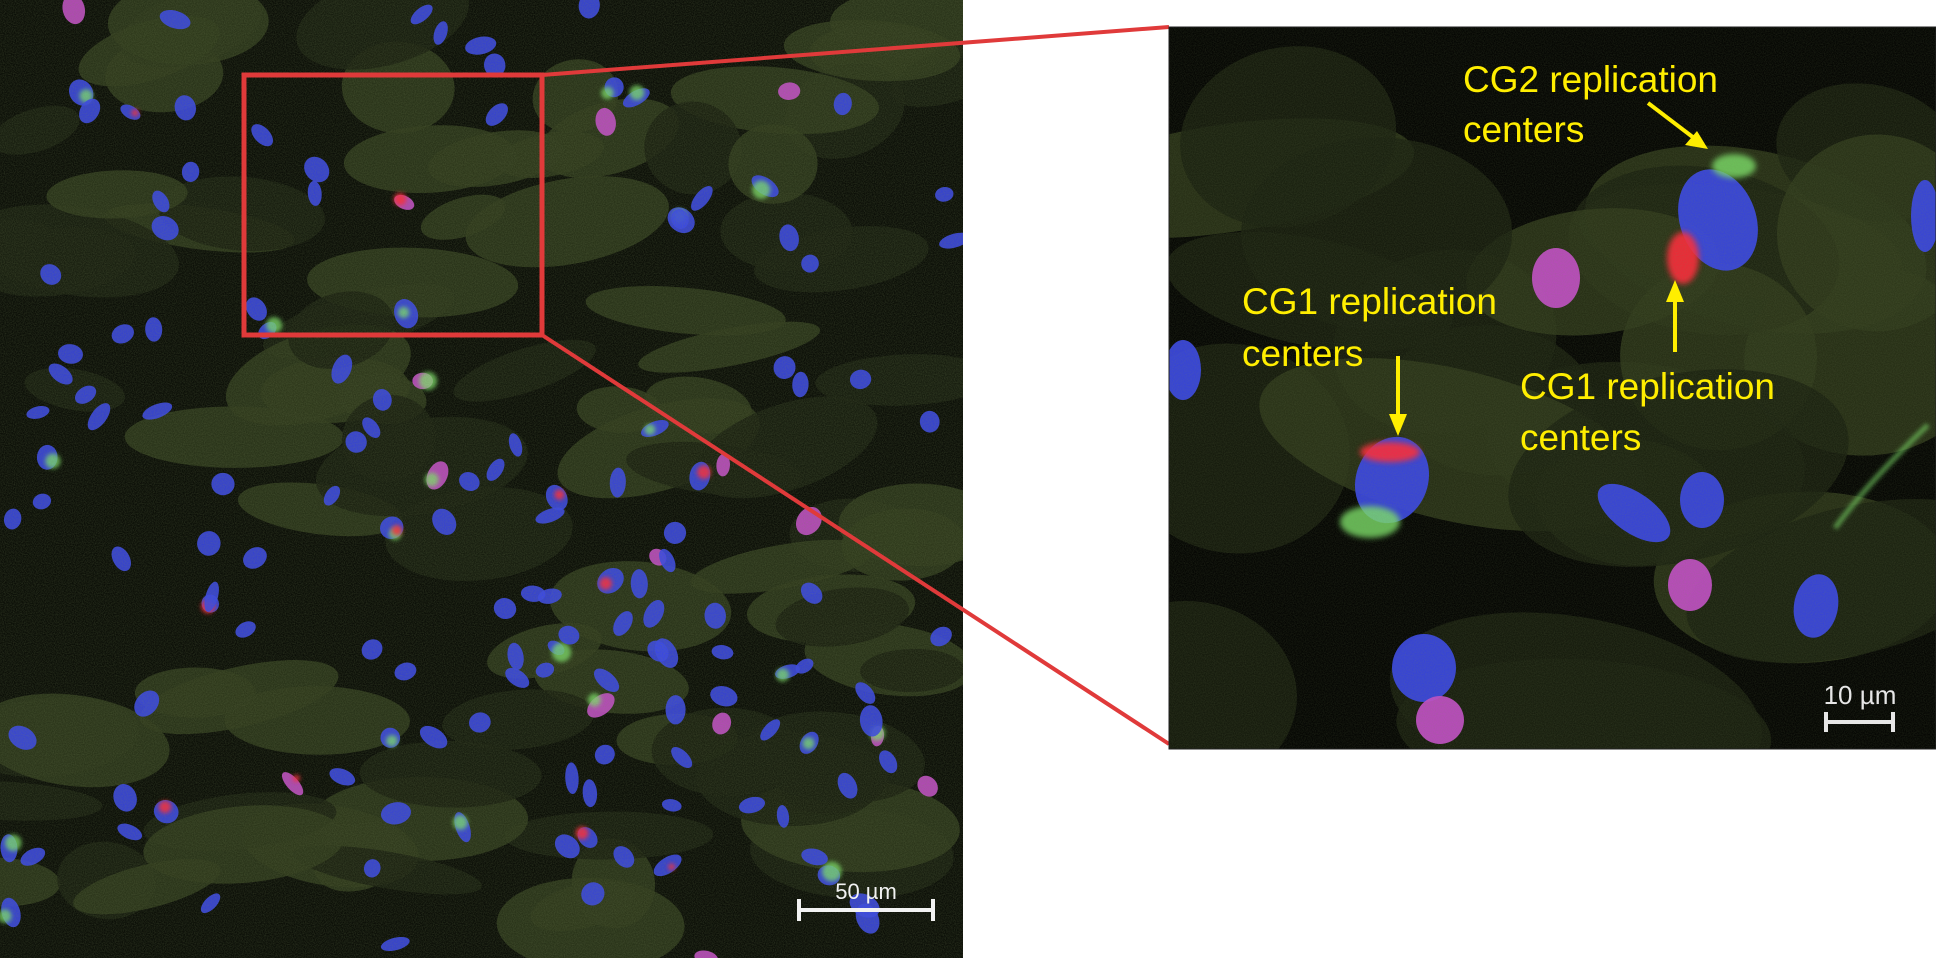 The image size is (1936, 958). Describe the element at coordinates (855, 539) in the screenshot. I see `zoom-connector-bottom` at that location.